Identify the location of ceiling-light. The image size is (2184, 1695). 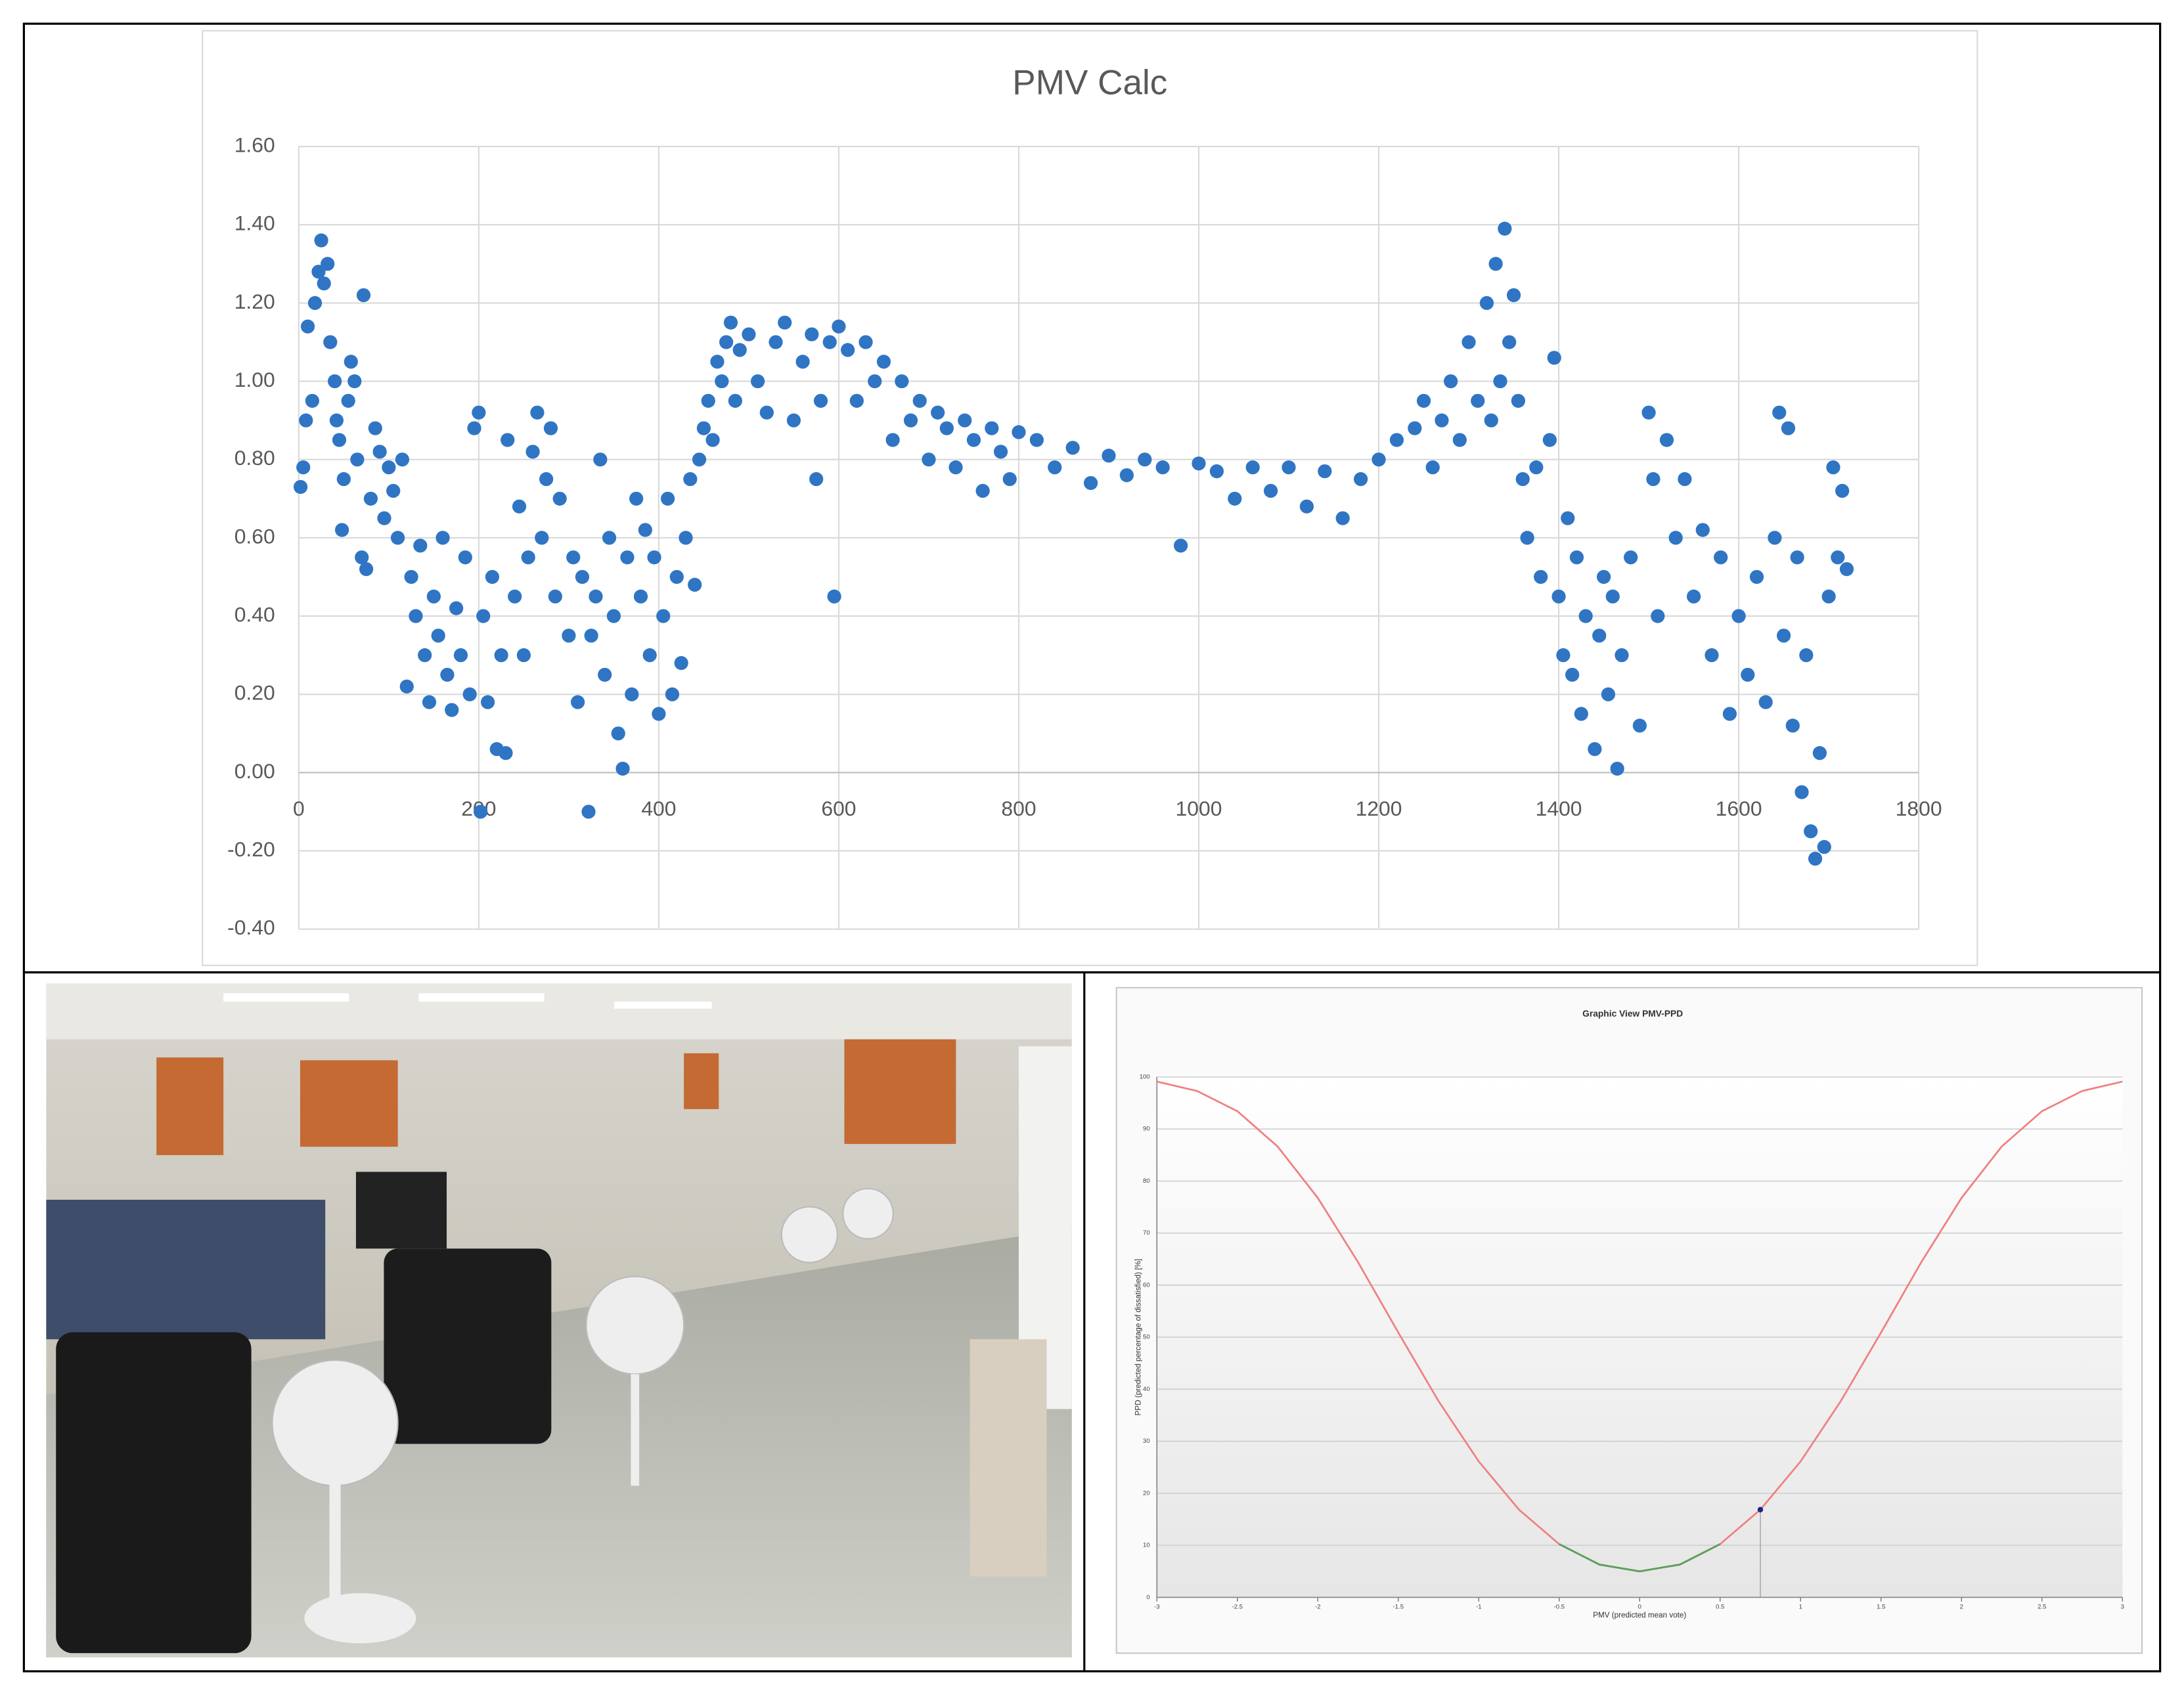
(662, 1005).